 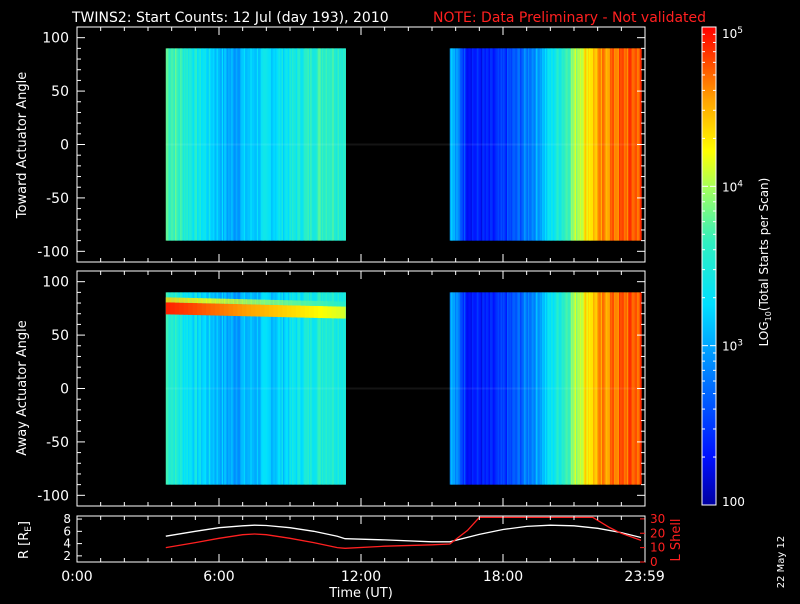 I want to click on orbit-lines, so click(x=403, y=532).